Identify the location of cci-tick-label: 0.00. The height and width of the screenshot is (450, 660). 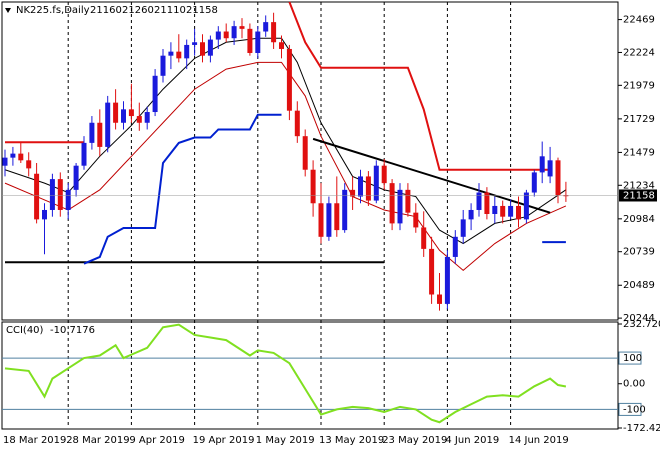
(634, 384).